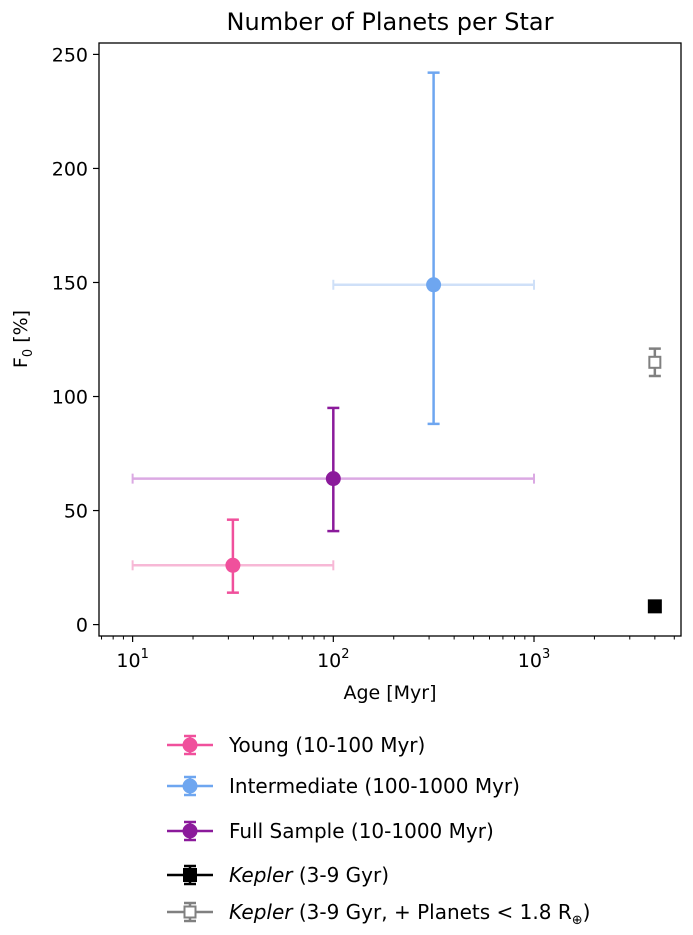 This screenshot has height=935, width=693. What do you see at coordinates (390, 22) in the screenshot?
I see `chart-title: Number of Planets per Star` at bounding box center [390, 22].